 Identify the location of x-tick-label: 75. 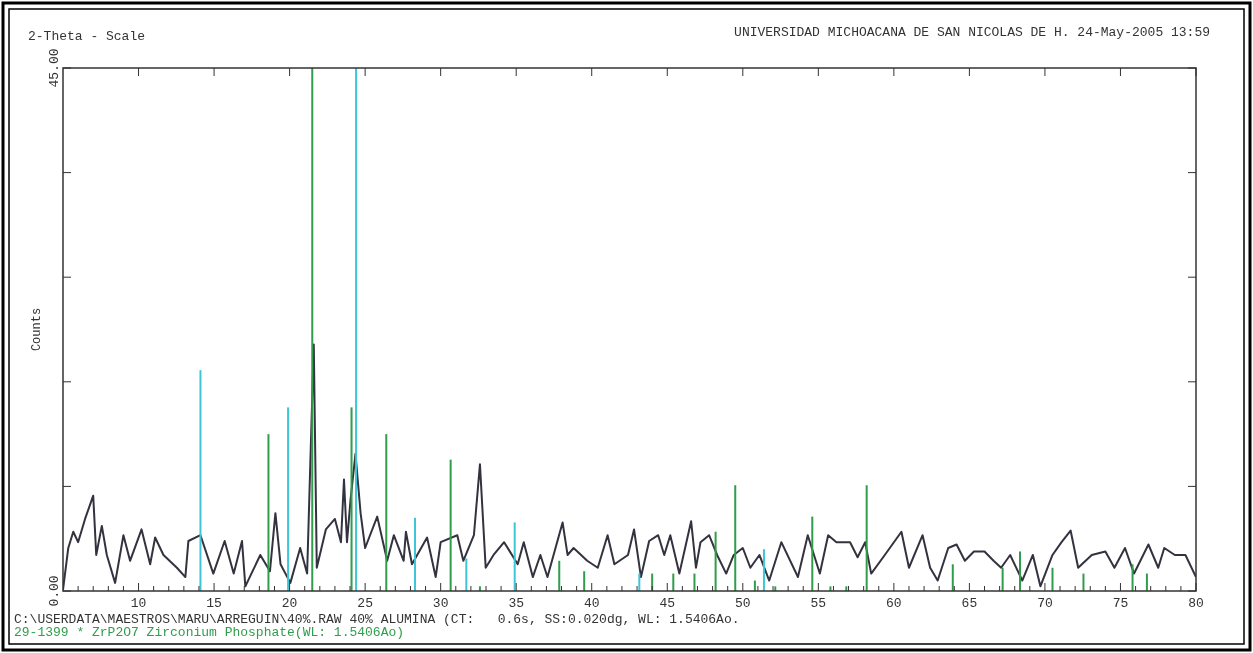
(1120, 603).